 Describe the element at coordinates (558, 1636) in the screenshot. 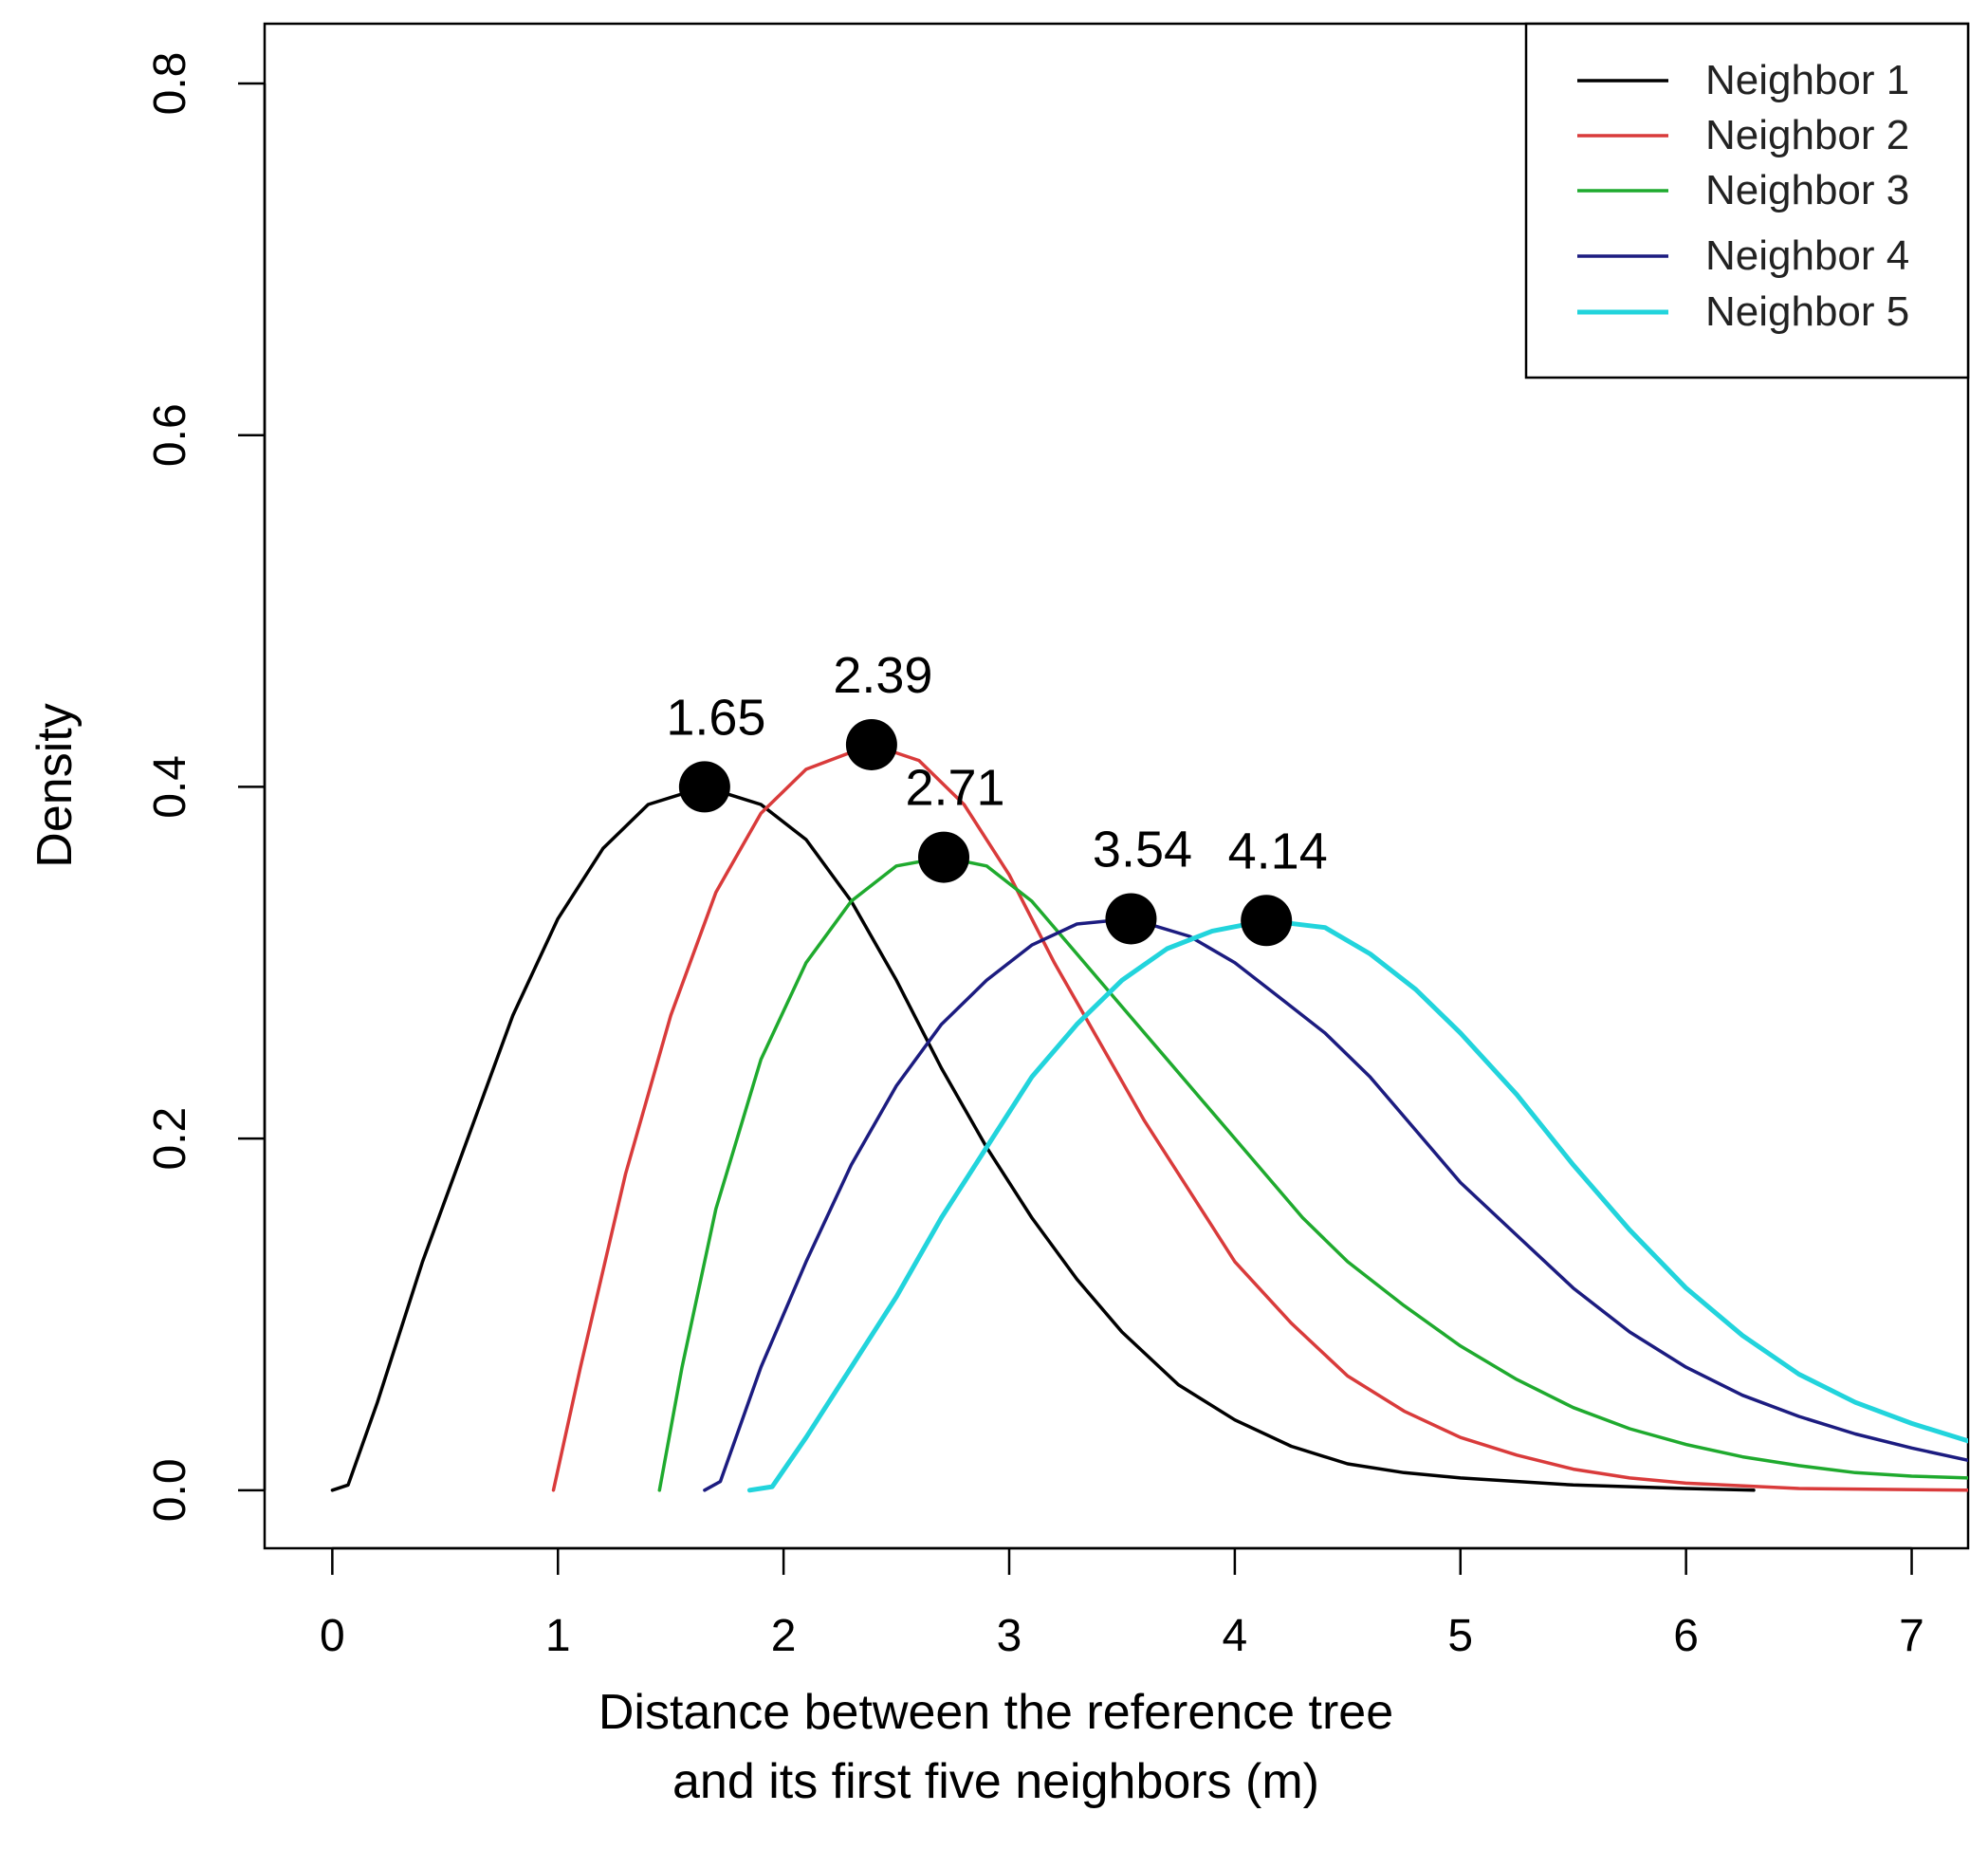

I see `x-tick-label: 1` at that location.